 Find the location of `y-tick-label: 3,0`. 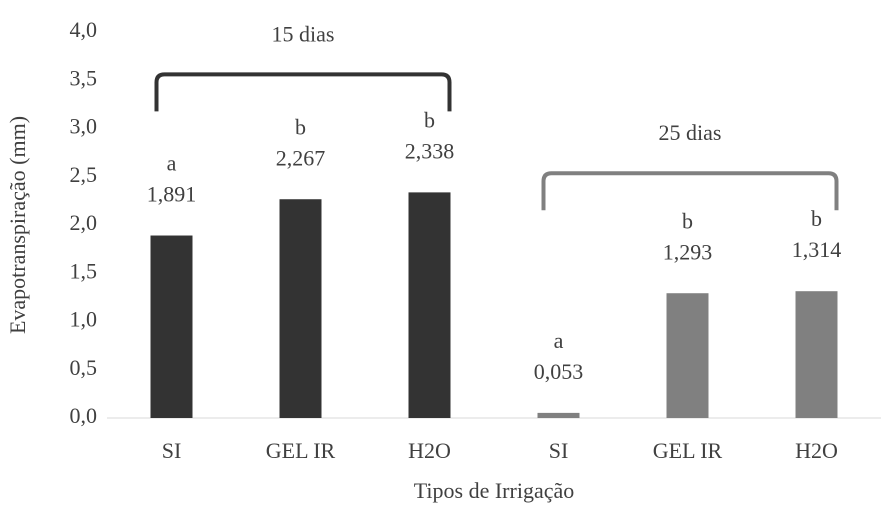

y-tick-label: 3,0 is located at coordinates (84, 126).